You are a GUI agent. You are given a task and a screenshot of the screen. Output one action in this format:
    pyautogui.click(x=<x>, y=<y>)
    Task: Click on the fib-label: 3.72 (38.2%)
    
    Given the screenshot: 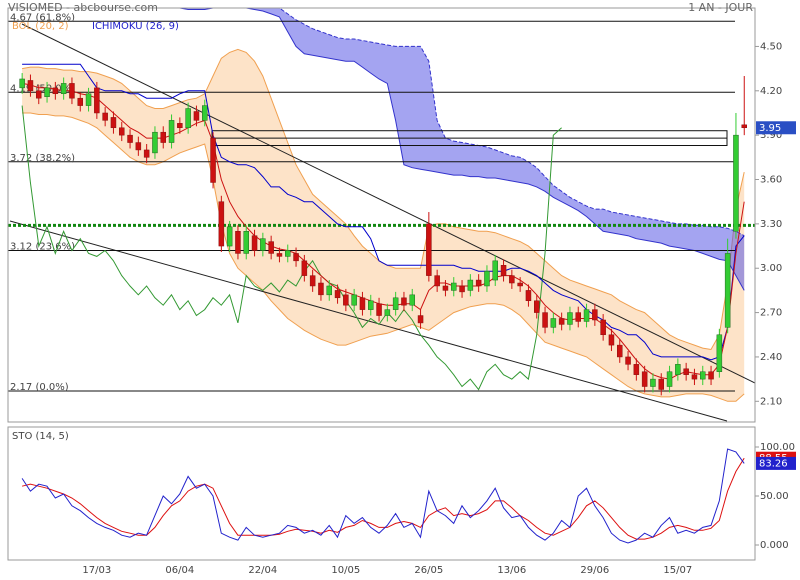 What is the action you would take?
    pyautogui.click(x=42, y=158)
    